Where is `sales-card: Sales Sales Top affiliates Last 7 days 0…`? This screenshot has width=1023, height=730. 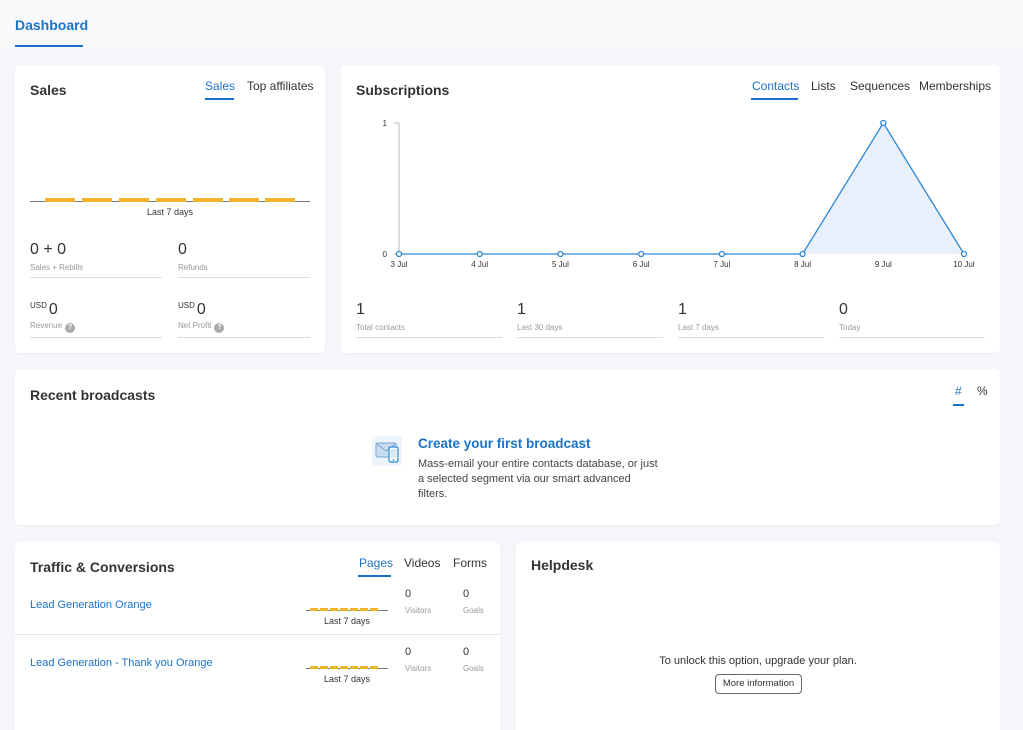 sales-card: Sales Sales Top affiliates Last 7 days 0… is located at coordinates (170, 209).